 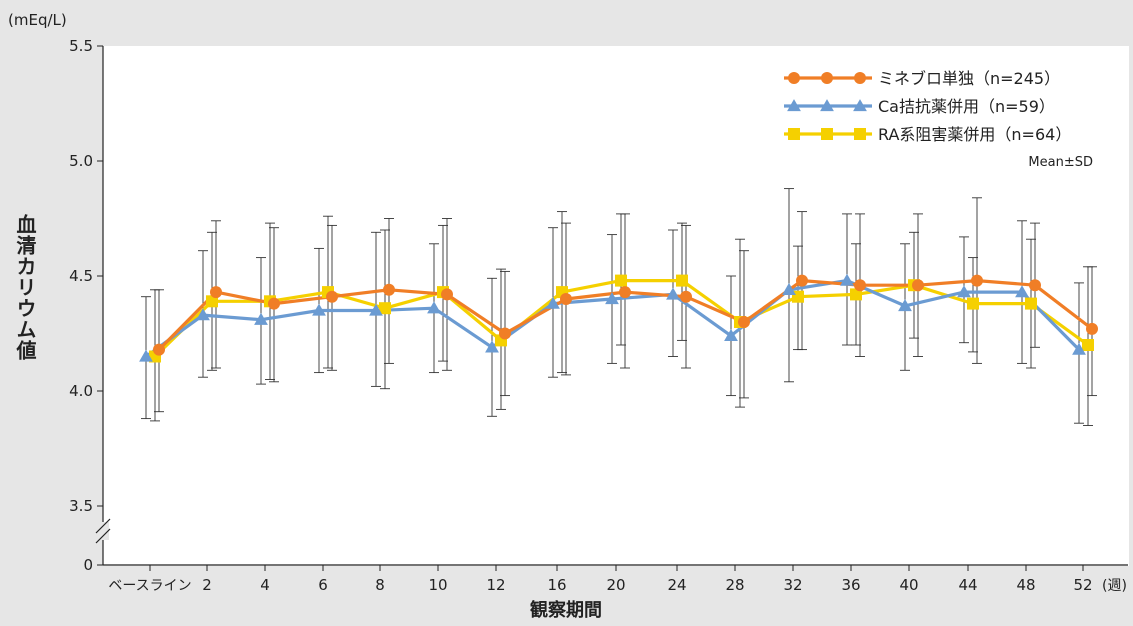 I want to click on x-tick-label: 44, so click(x=967, y=585).